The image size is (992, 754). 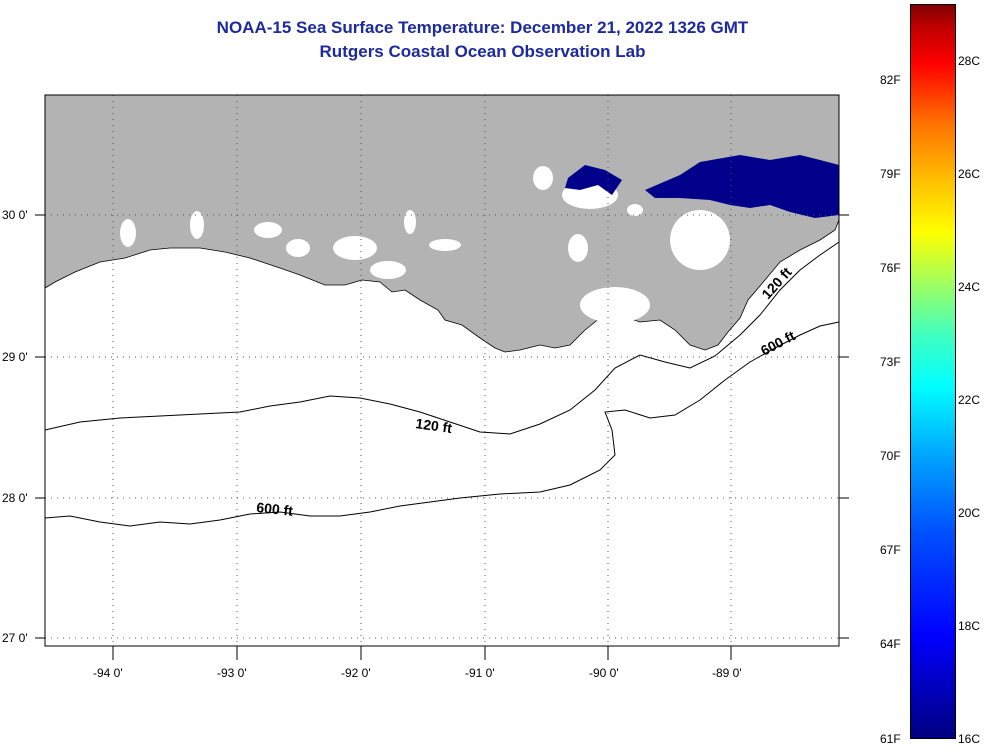 I want to click on contour-label: 120 ft, so click(x=434, y=425).